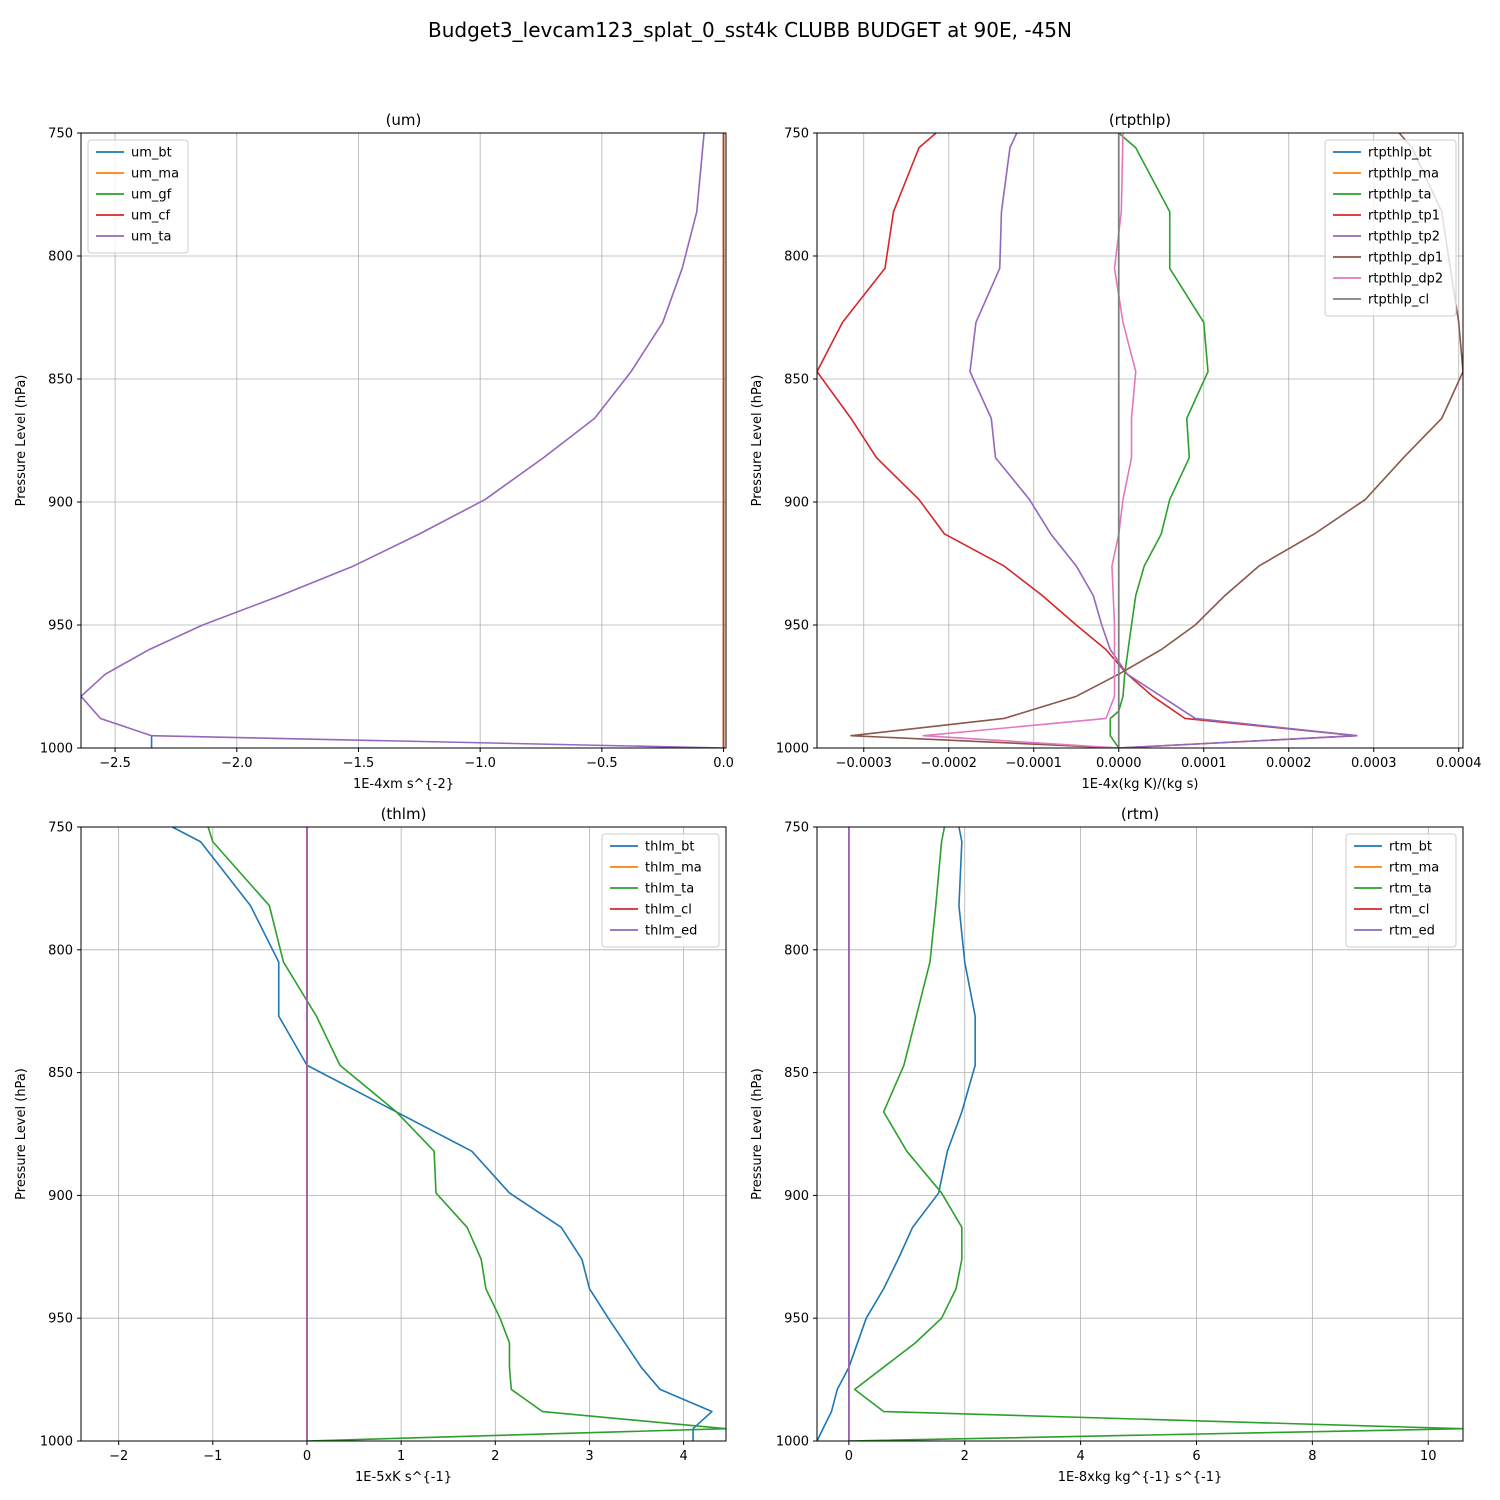  What do you see at coordinates (1399, 195) in the screenshot?
I see `legend-label: rtpthlp_ta` at bounding box center [1399, 195].